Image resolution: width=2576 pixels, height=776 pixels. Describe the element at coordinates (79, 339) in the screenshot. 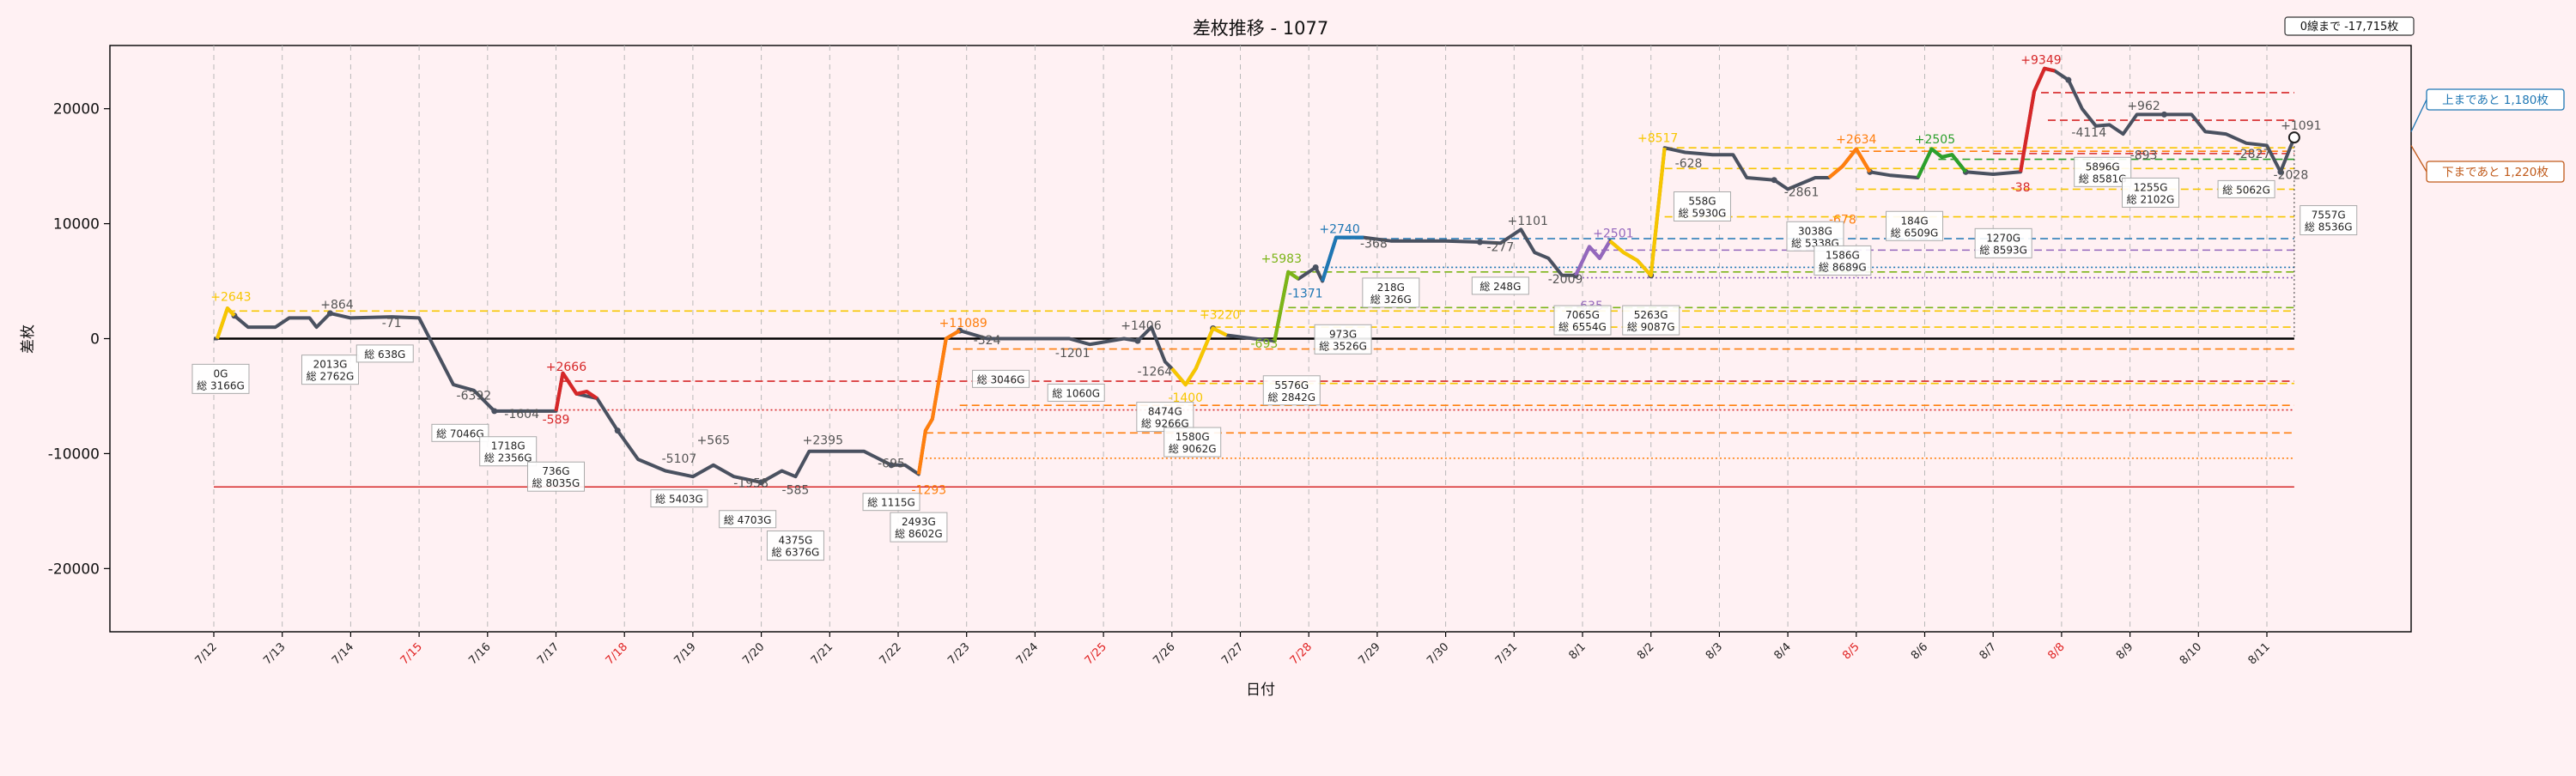

I see `y-ticks: -20000 -10000 0 10000 20000` at that location.